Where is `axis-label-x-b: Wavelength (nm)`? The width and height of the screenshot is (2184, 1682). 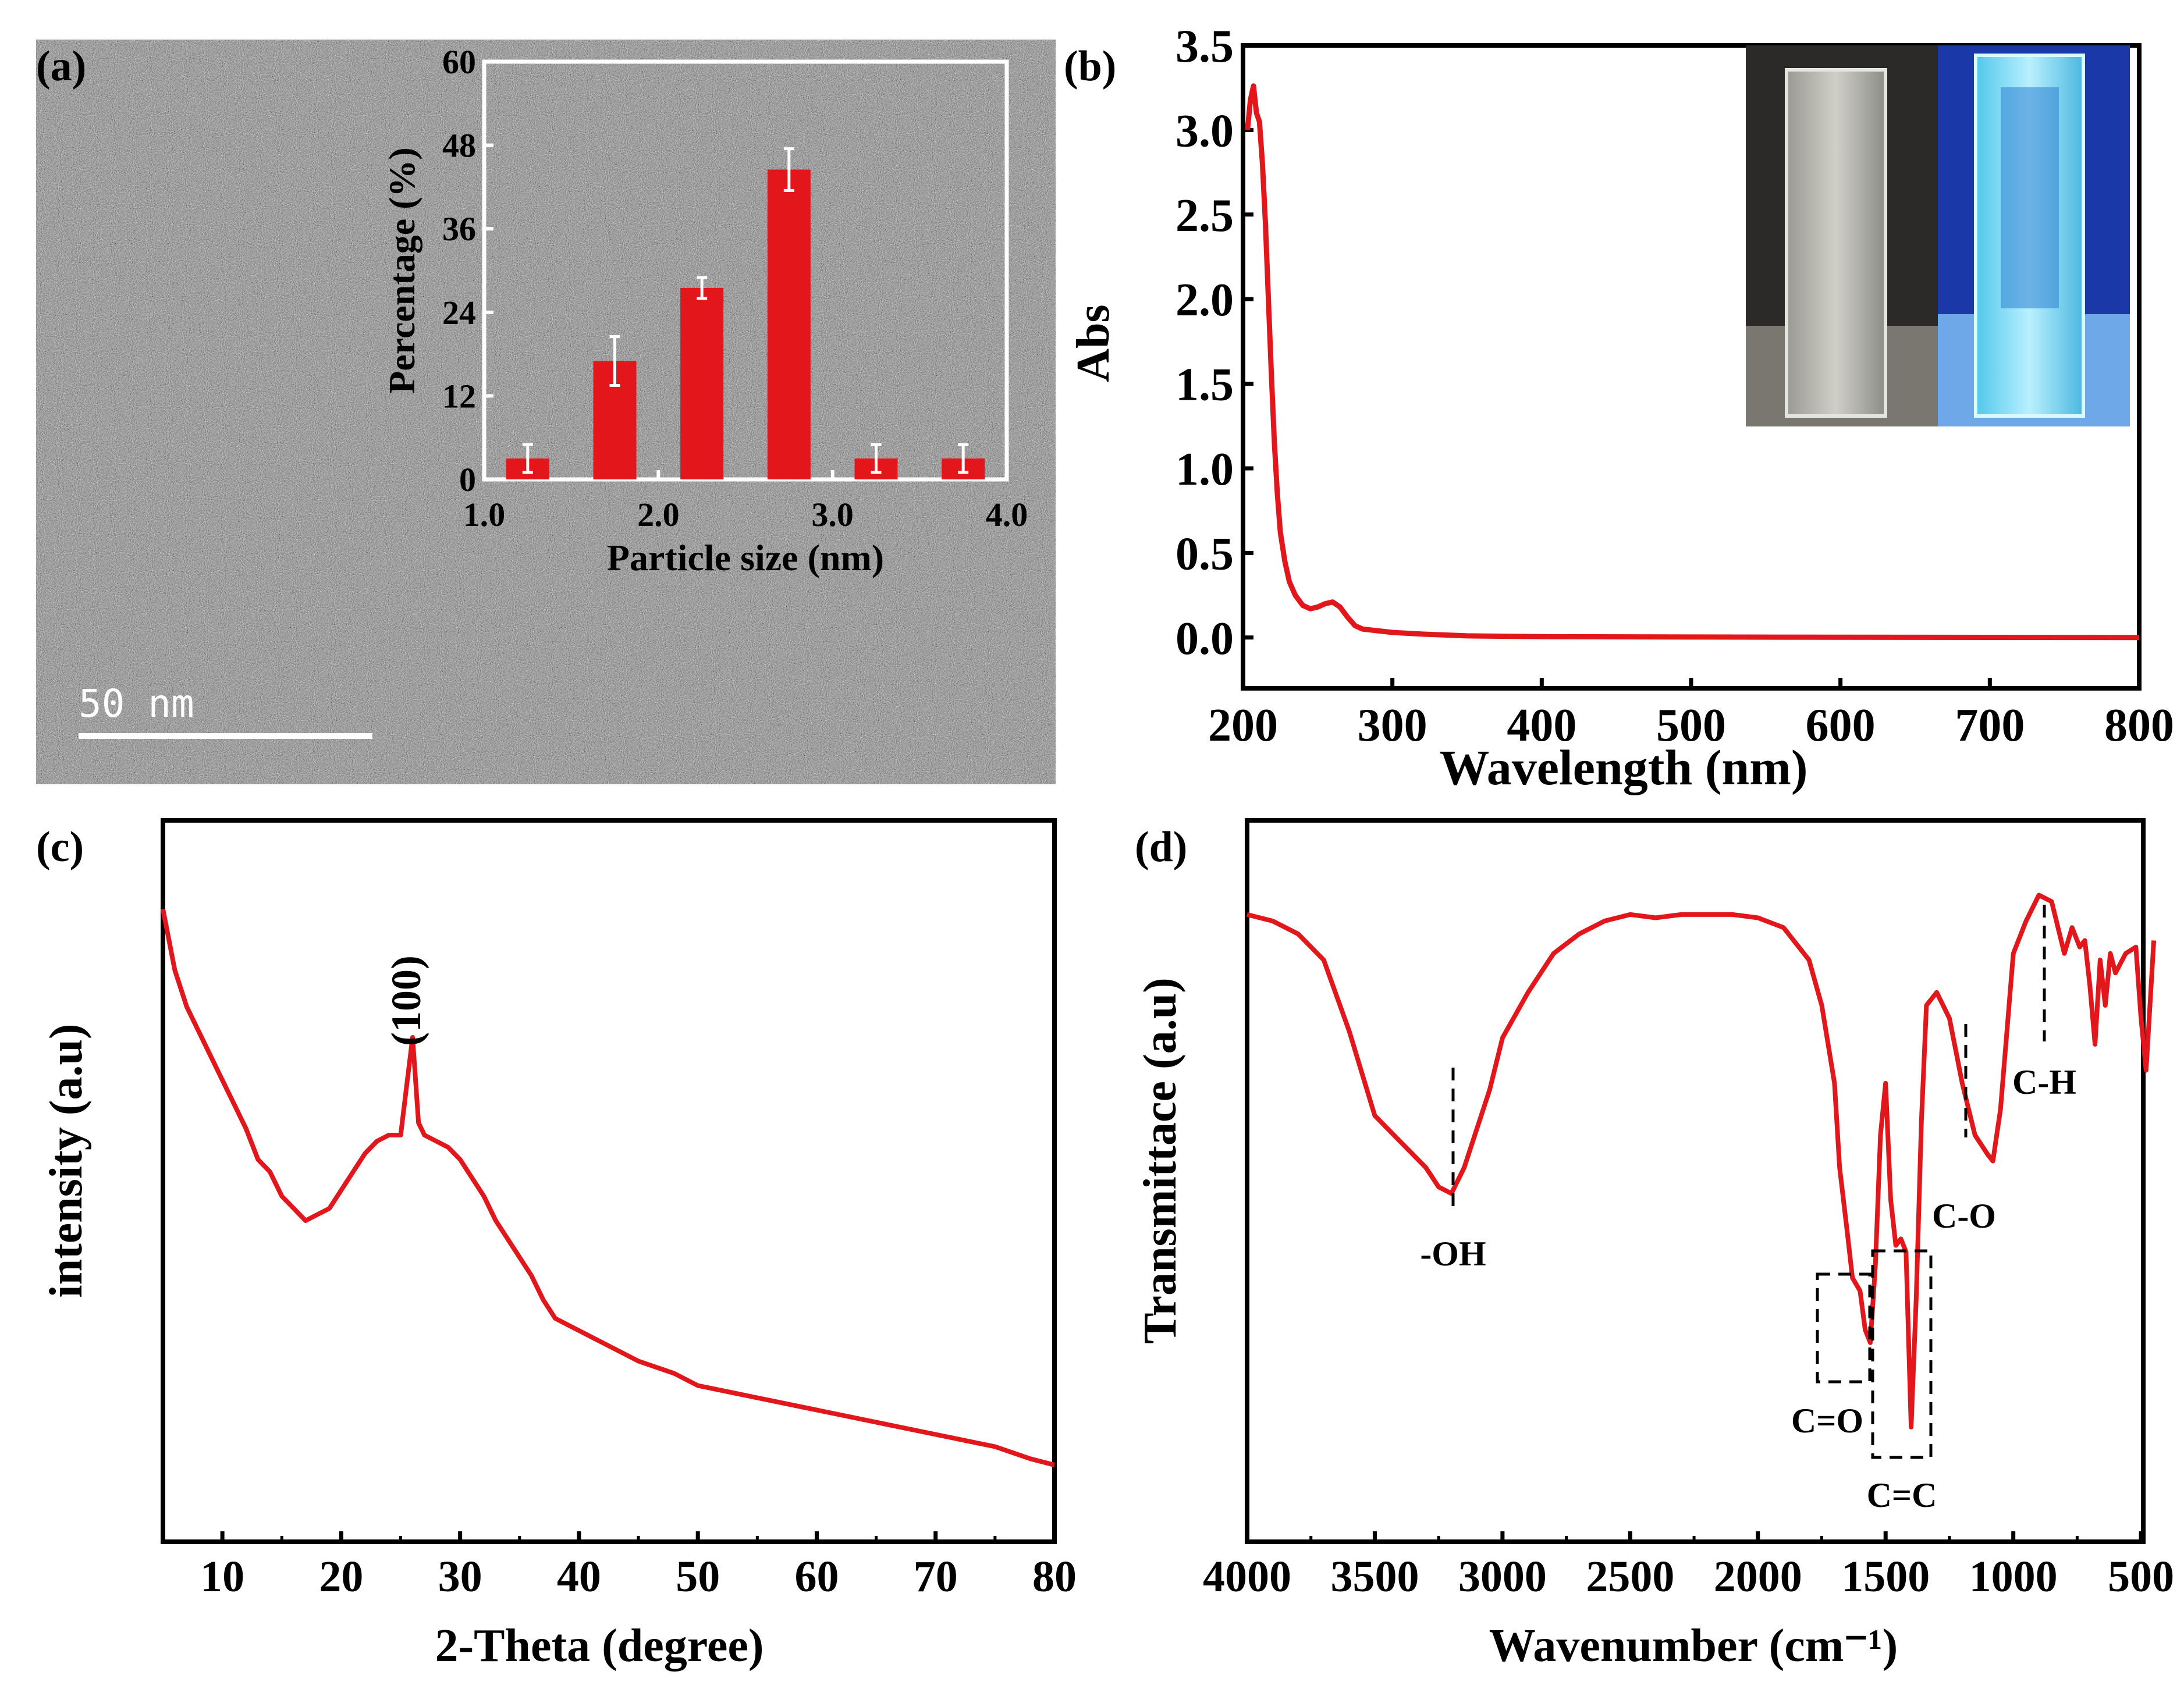 axis-label-x-b: Wavelength (nm) is located at coordinates (1623, 767).